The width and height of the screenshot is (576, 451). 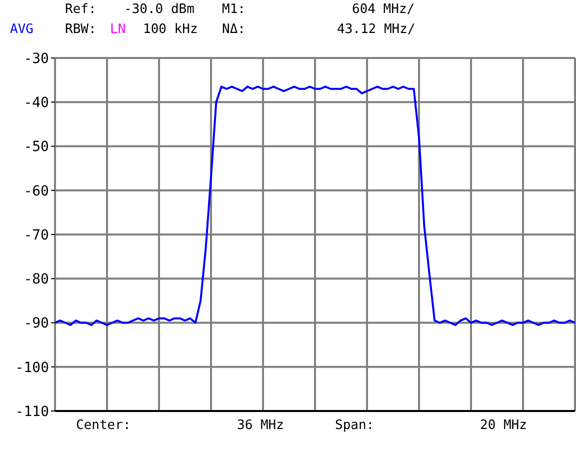 I want to click on text: Span:, so click(x=354, y=426).